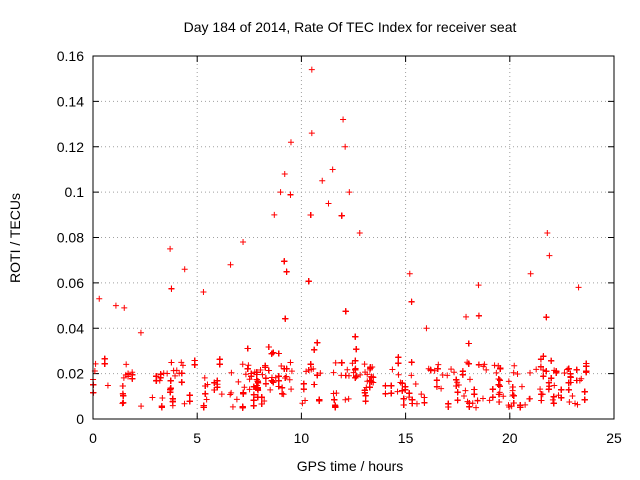 The width and height of the screenshot is (640, 480). What do you see at coordinates (197, 438) in the screenshot?
I see `x-tick-label: 5` at bounding box center [197, 438].